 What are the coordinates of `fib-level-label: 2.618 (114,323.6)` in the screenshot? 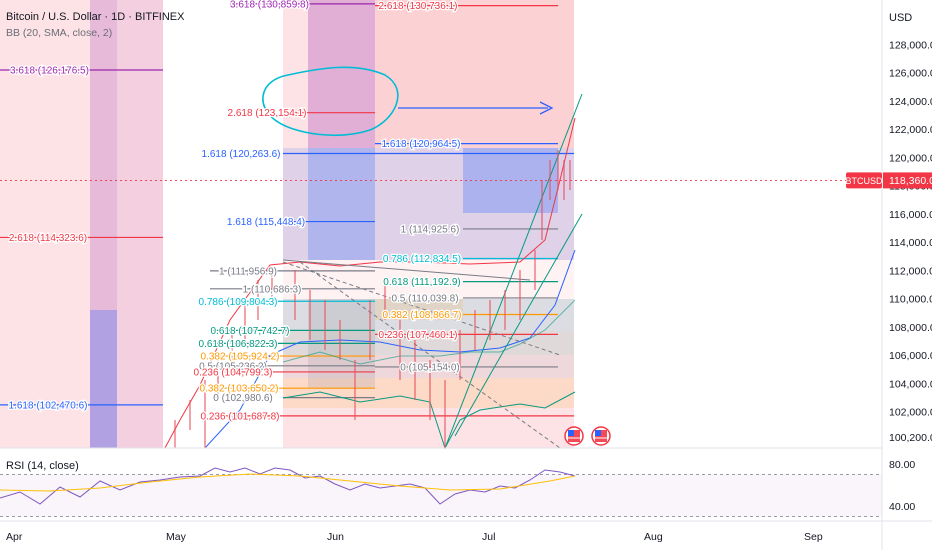 It's located at (48, 238).